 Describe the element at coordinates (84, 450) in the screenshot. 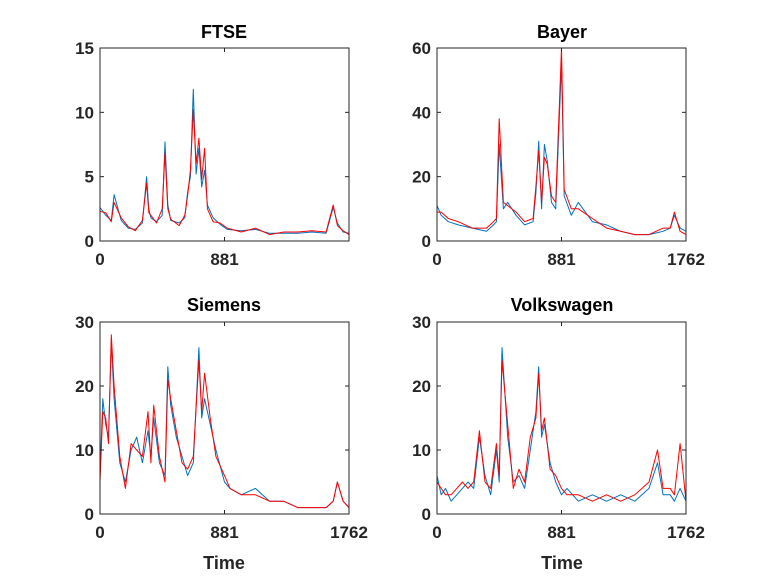

I see `siemens-ytick-label: 10` at that location.